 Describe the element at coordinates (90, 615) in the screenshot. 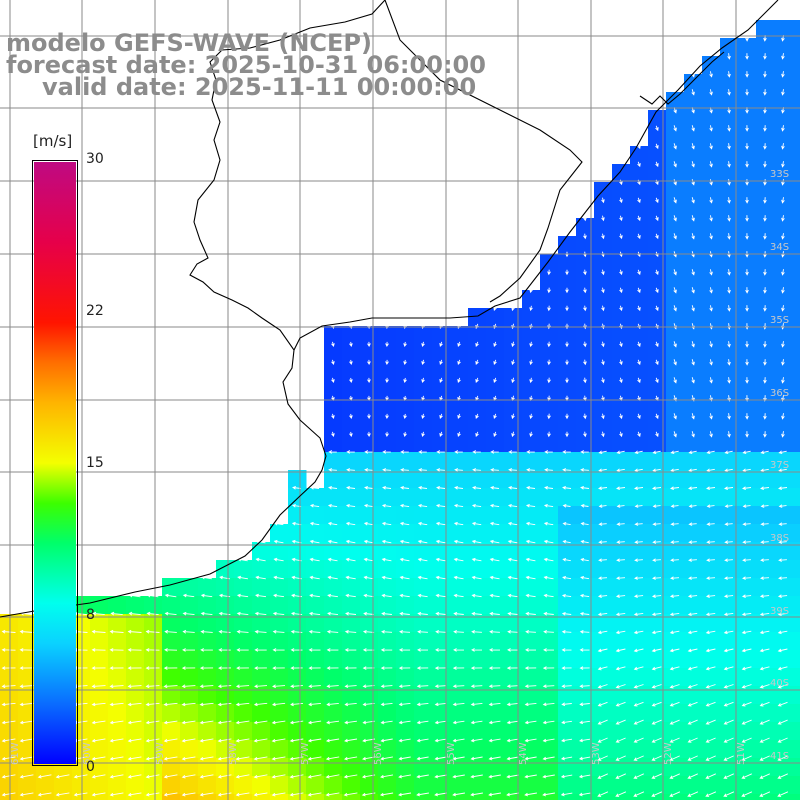

I see `colorbar-tick-label: 8` at that location.